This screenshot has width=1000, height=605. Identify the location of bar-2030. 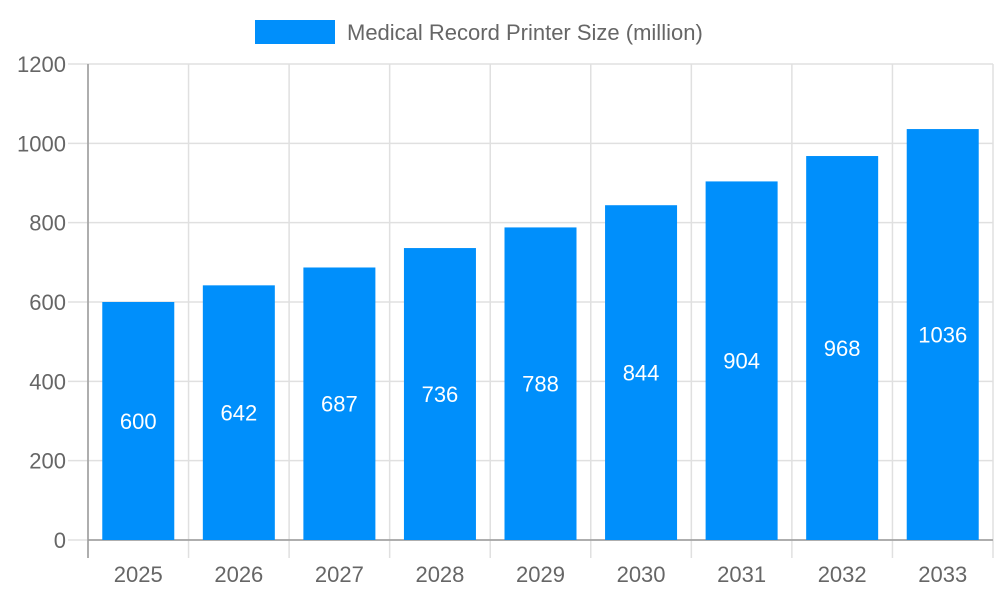
(641, 373).